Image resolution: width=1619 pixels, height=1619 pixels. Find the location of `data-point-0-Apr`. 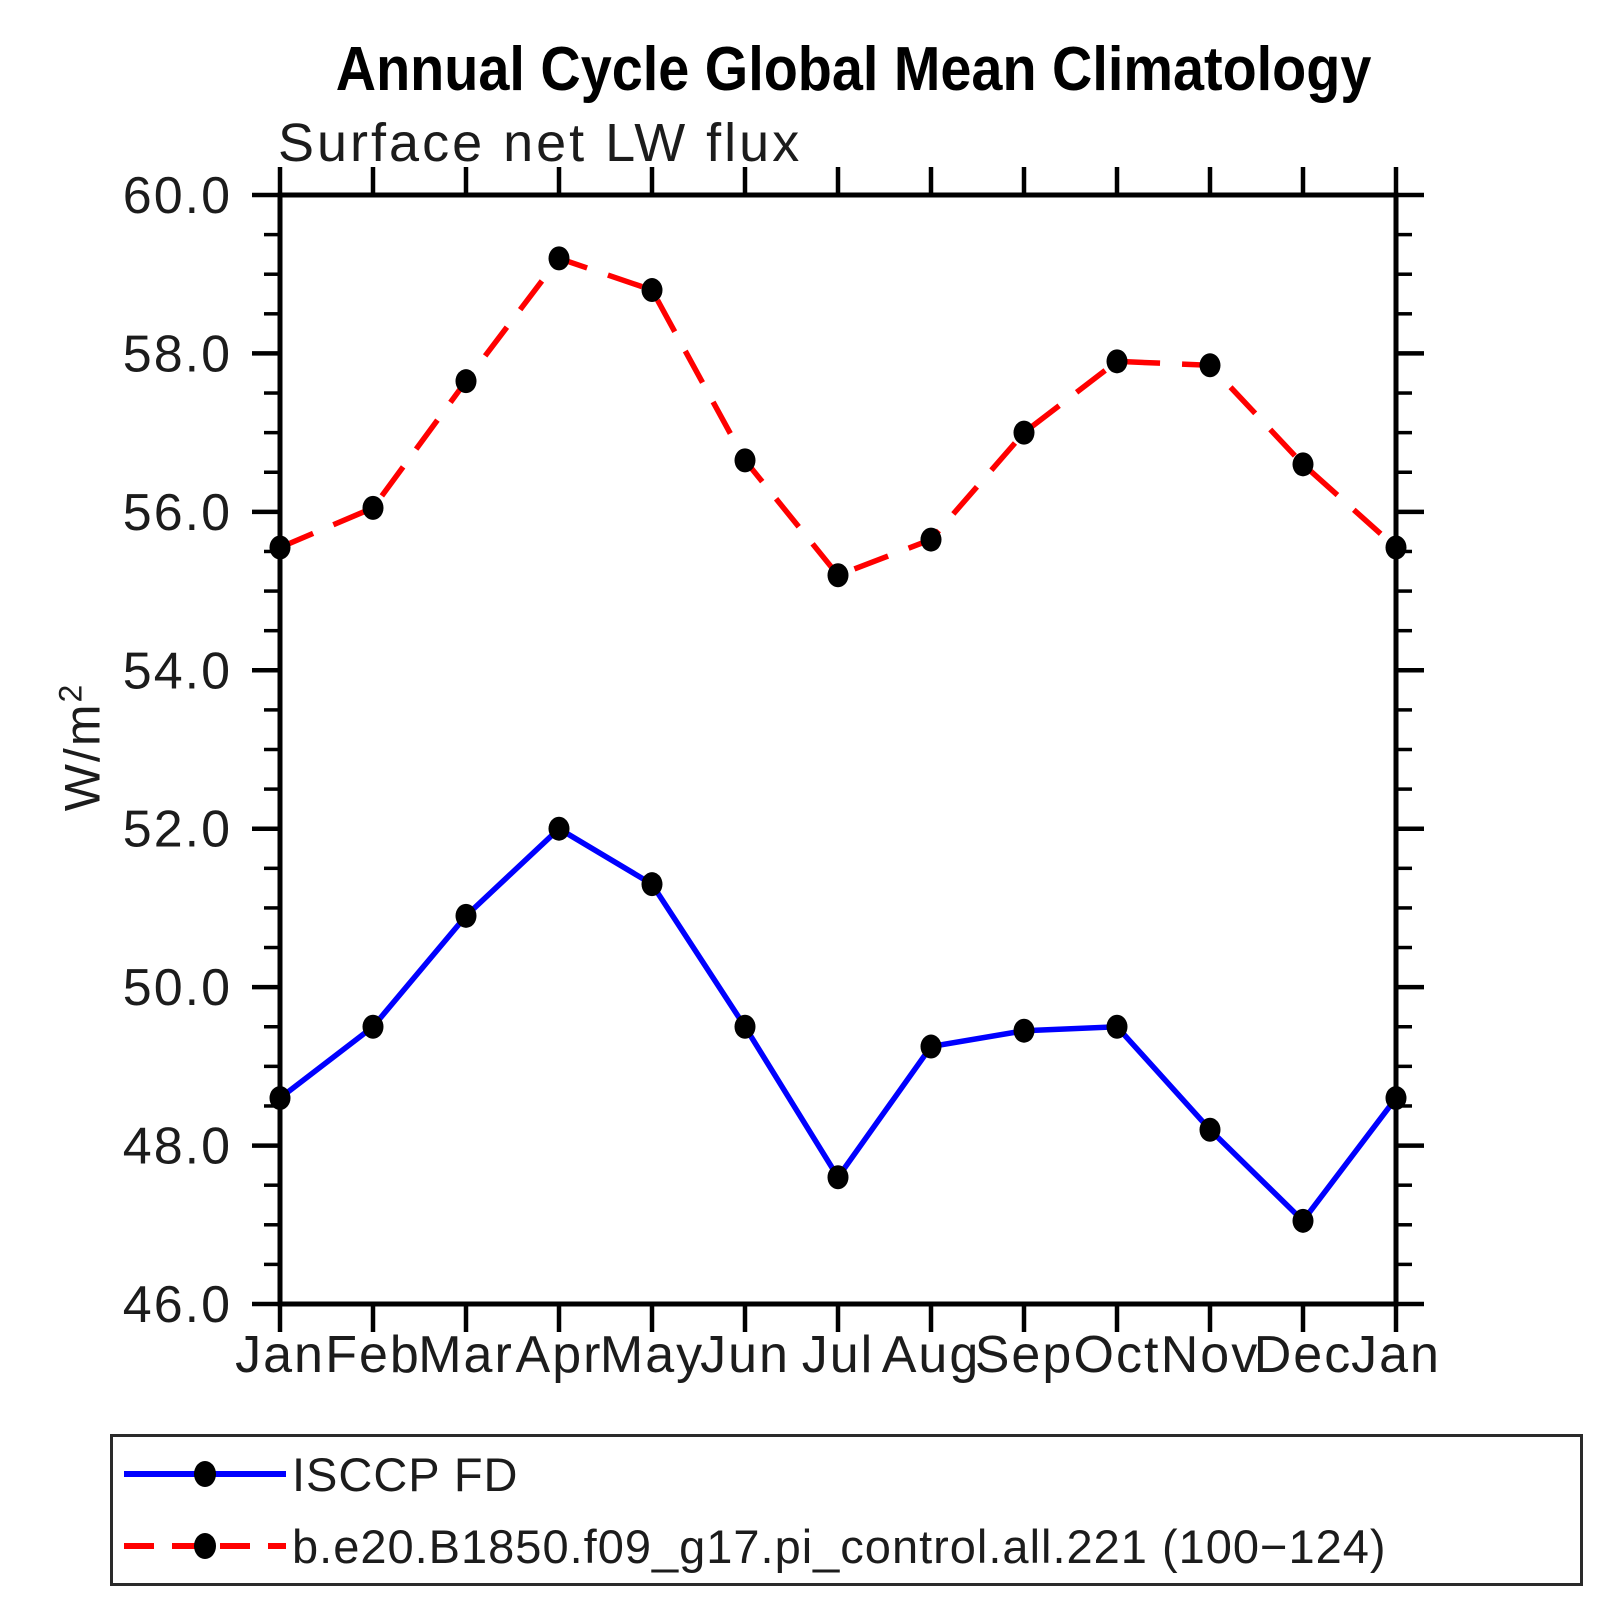

data-point-0-Apr is located at coordinates (559, 828).